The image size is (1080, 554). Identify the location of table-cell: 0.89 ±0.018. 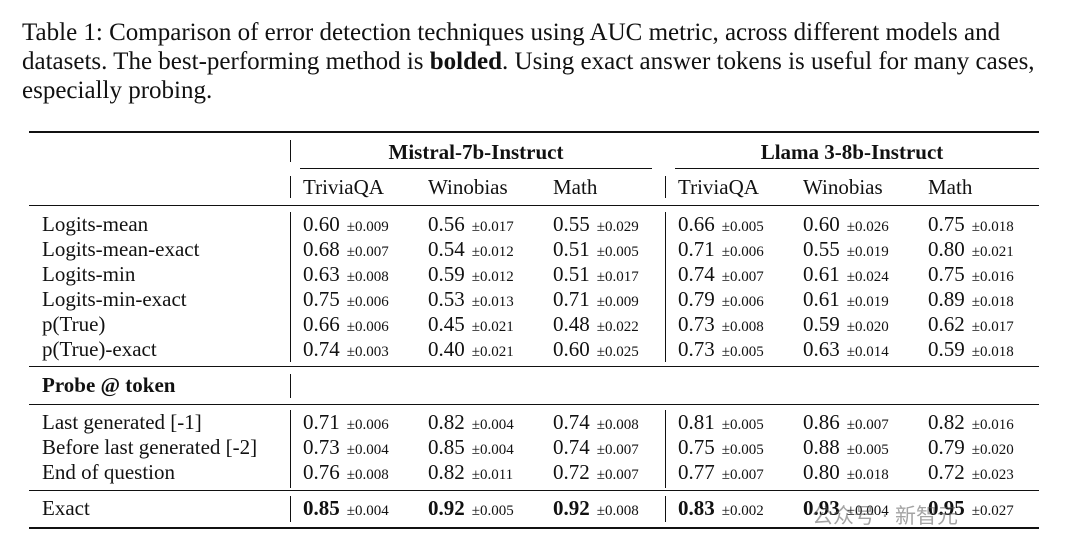
(971, 300).